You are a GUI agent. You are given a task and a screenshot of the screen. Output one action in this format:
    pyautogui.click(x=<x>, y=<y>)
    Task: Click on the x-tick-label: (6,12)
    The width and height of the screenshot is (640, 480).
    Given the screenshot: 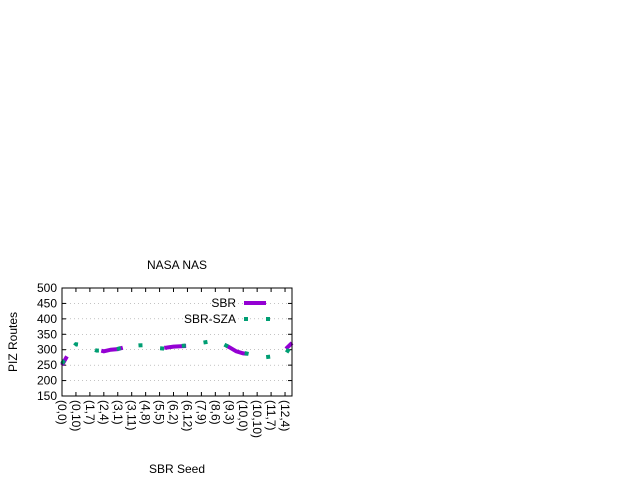 What is the action you would take?
    pyautogui.click(x=187, y=415)
    